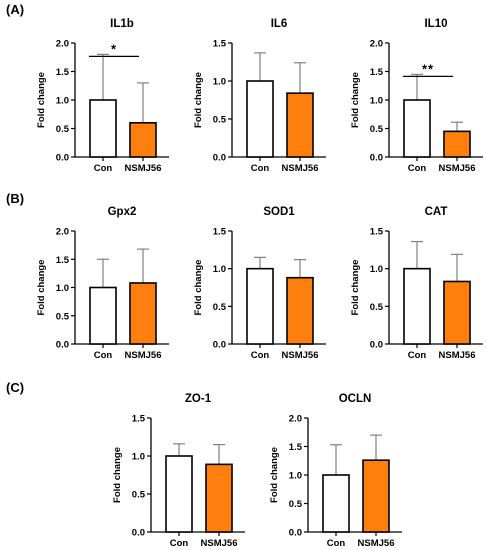 The width and height of the screenshot is (486, 550). I want to click on chart-title: OCLN, so click(355, 399).